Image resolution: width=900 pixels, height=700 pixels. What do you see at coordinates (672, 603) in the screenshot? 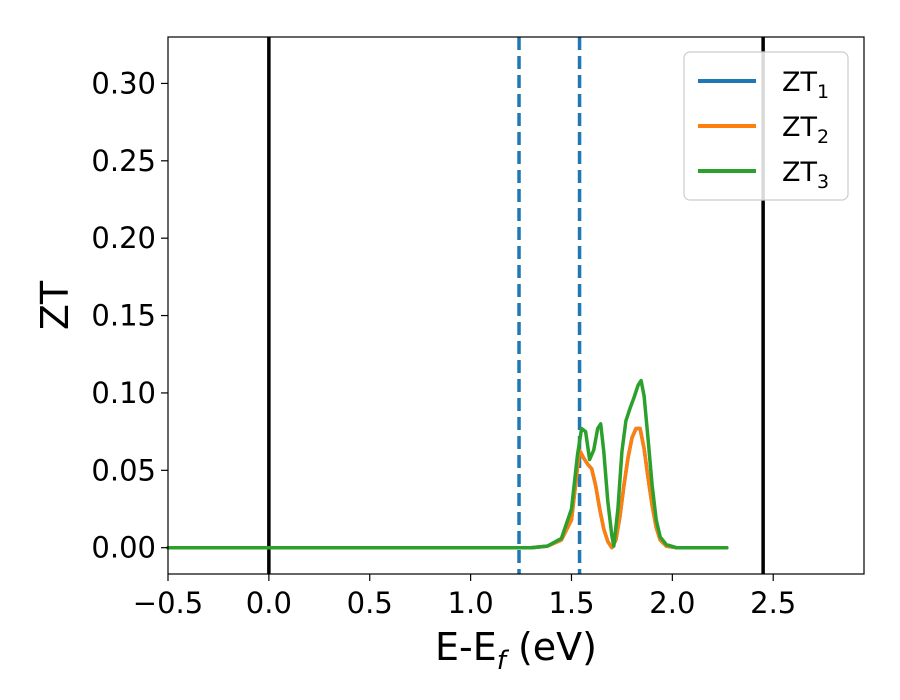
I see `x-tick-label: 2.0` at bounding box center [672, 603].